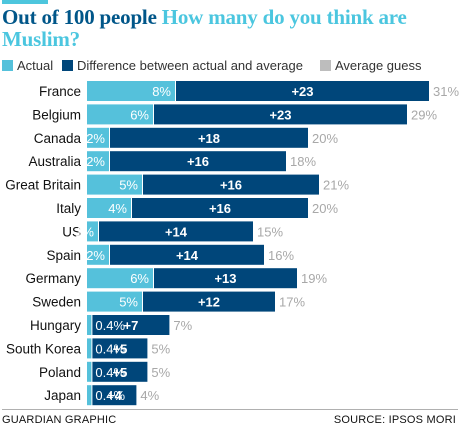 The image size is (460, 430). Describe the element at coordinates (62, 395) in the screenshot. I see `category-label: Japan` at that location.